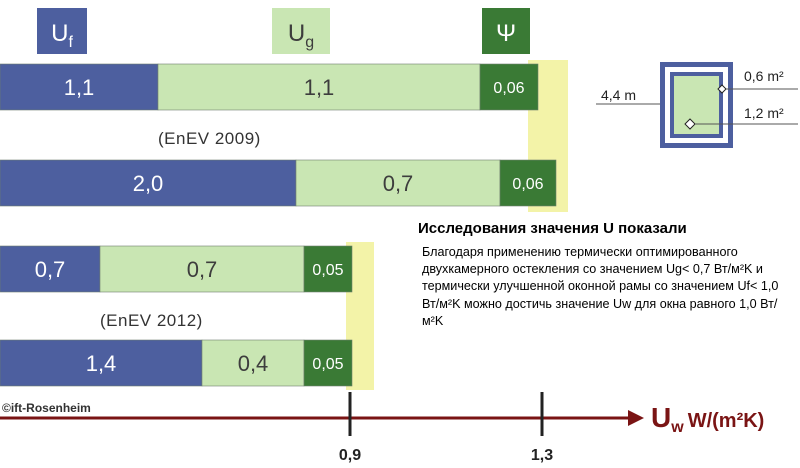 This screenshot has height=468, width=800. I want to click on header-ug: Ug, so click(301, 31).